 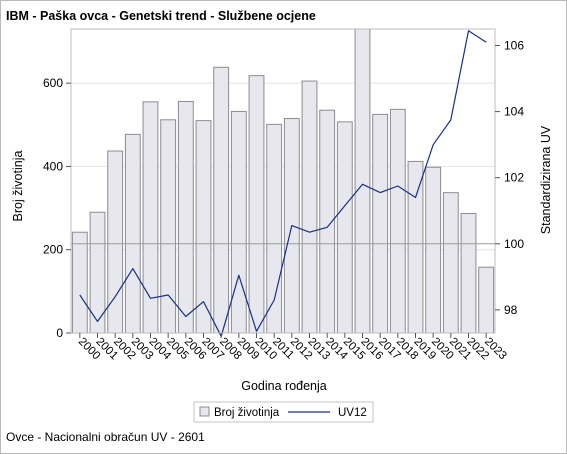 I want to click on legend-bar-swatch, so click(x=204, y=411).